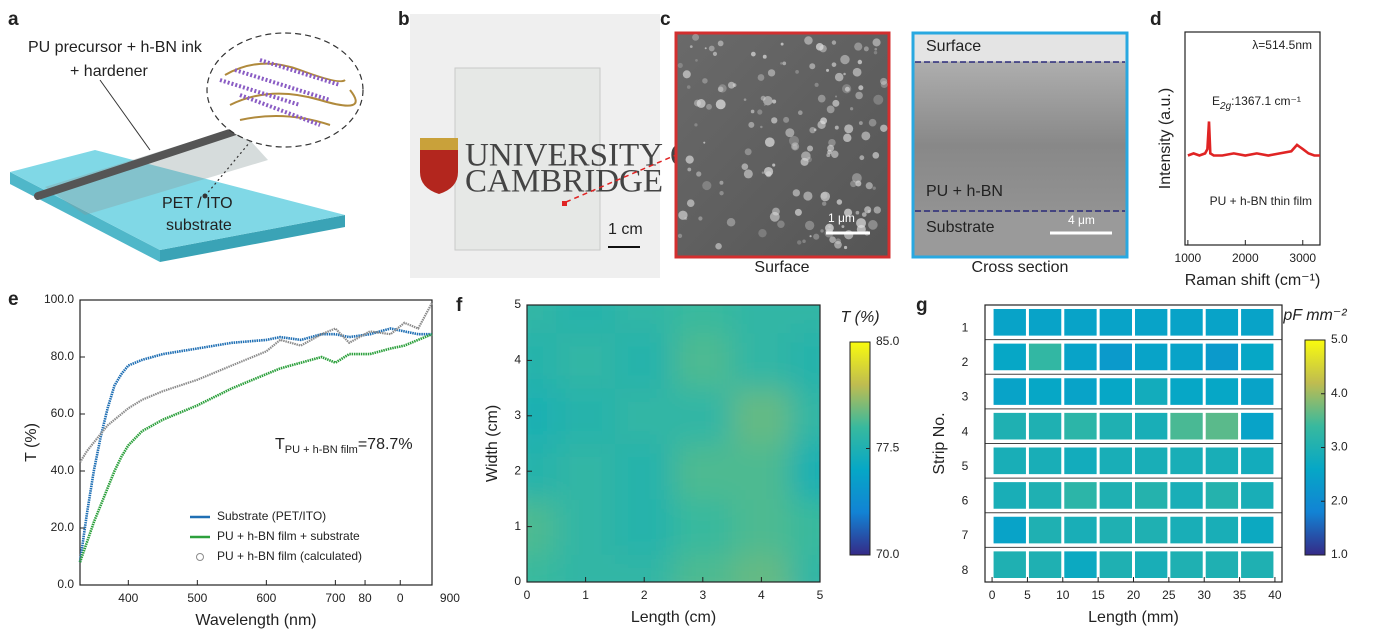 The width and height of the screenshot is (1375, 633). What do you see at coordinates (63, 356) in the screenshot?
I see `y-tick-label: 80.0` at bounding box center [63, 356].